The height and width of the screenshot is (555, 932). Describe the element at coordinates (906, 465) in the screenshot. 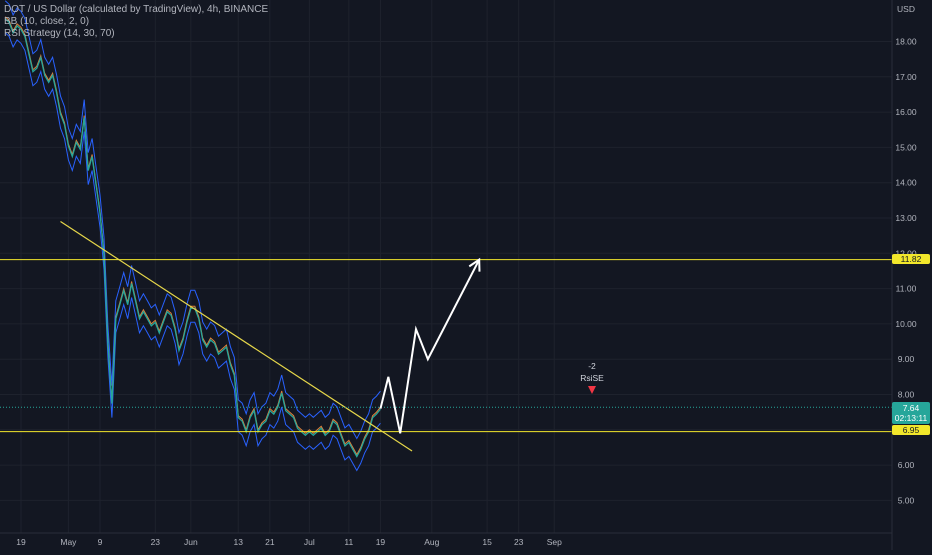

I see `y-tick-label: 6.00` at that location.